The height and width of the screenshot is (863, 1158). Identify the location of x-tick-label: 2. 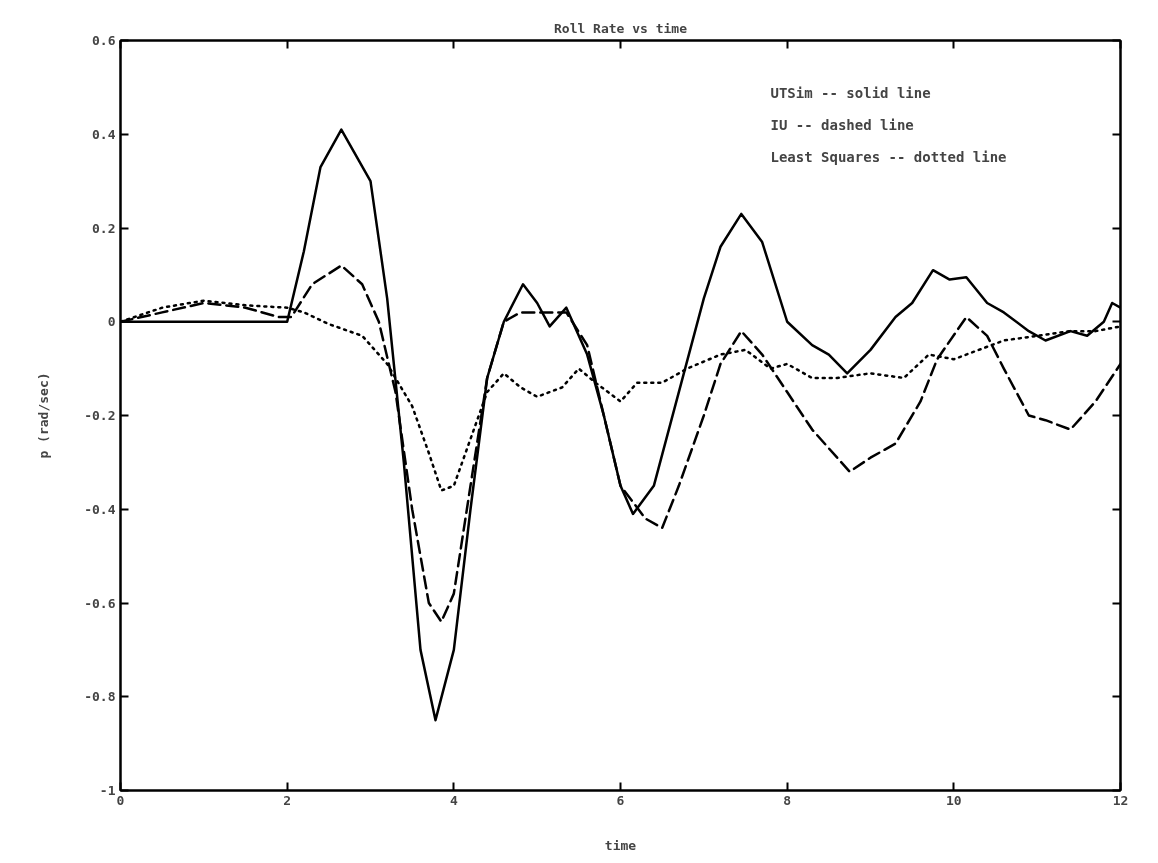
(287, 800).